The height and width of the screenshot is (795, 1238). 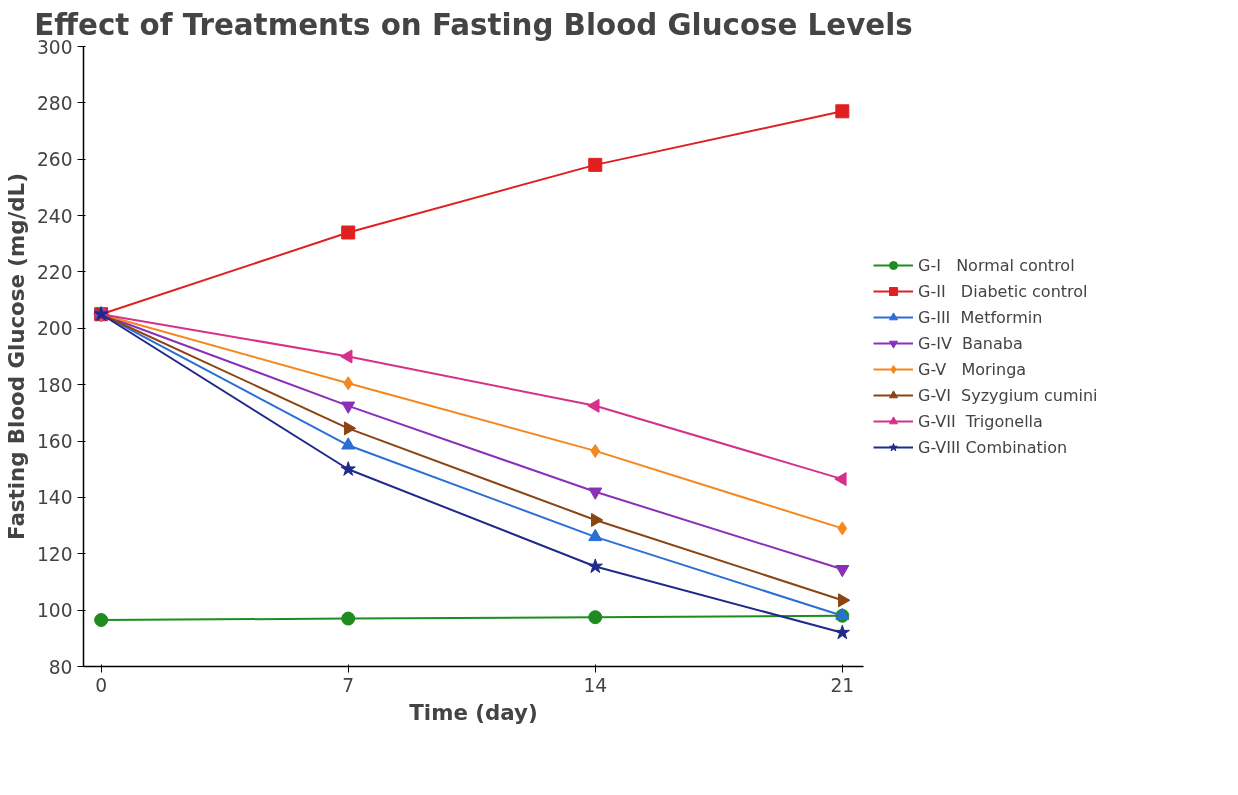 What do you see at coordinates (980, 317) in the screenshot?
I see `legend-label: G-III Metformin` at bounding box center [980, 317].